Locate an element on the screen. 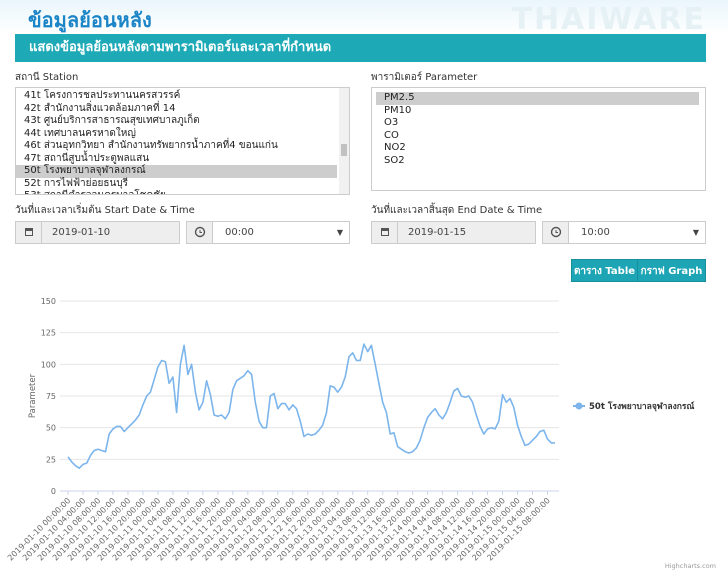 Image resolution: width=728 pixels, height=576 pixels. station-option: 52t การไฟฟ้าย่อยธนบุรี is located at coordinates (76, 183).